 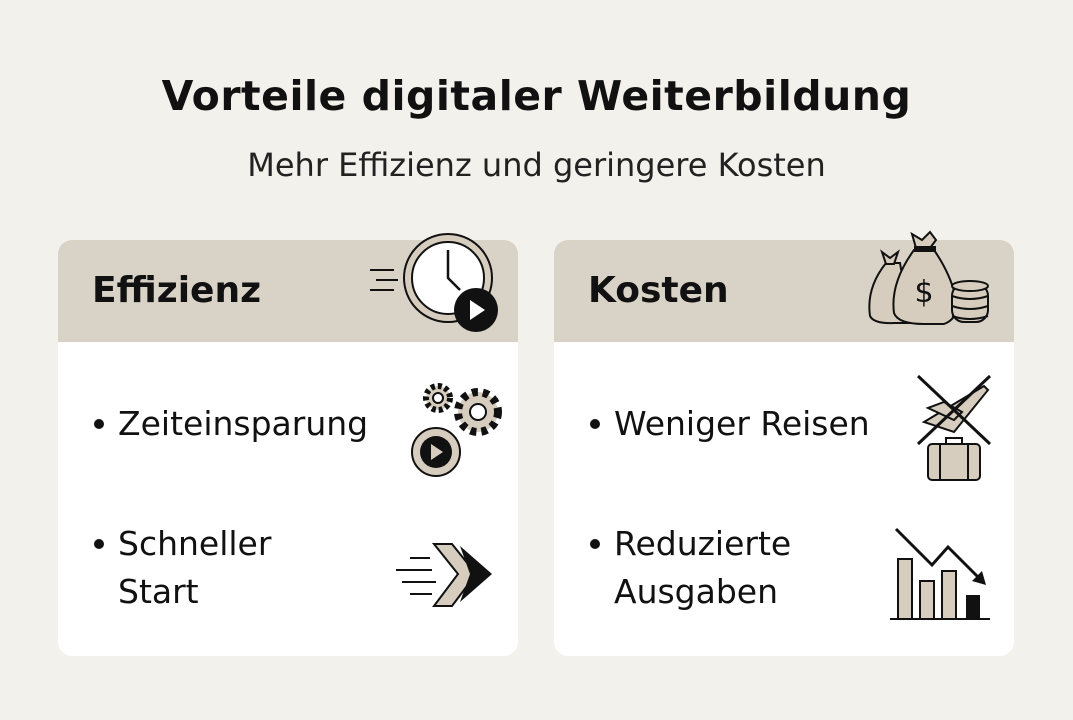 I want to click on list-item: Zeiteinsparung, so click(x=230, y=424).